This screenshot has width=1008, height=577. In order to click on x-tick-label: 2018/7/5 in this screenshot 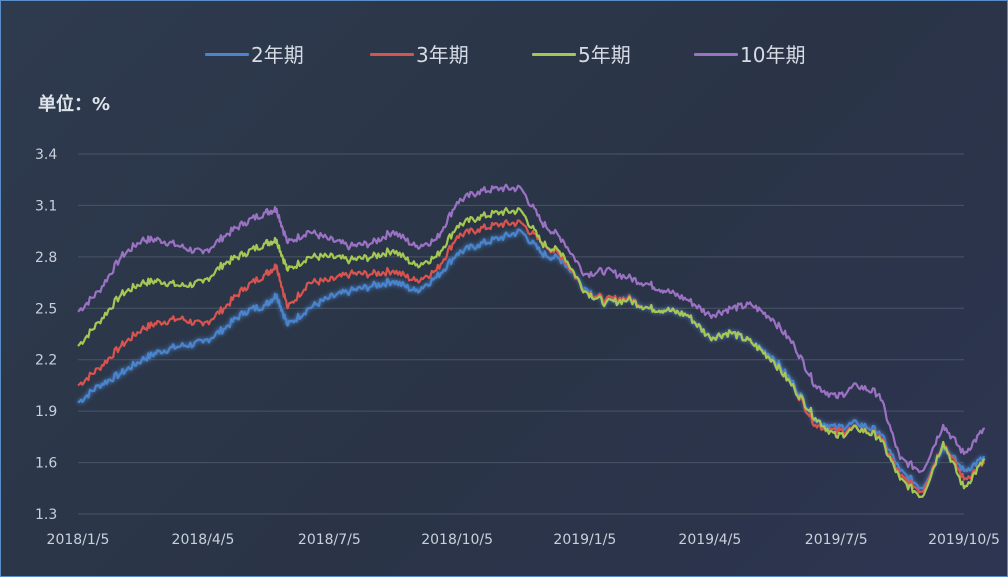, I will do `click(329, 540)`.